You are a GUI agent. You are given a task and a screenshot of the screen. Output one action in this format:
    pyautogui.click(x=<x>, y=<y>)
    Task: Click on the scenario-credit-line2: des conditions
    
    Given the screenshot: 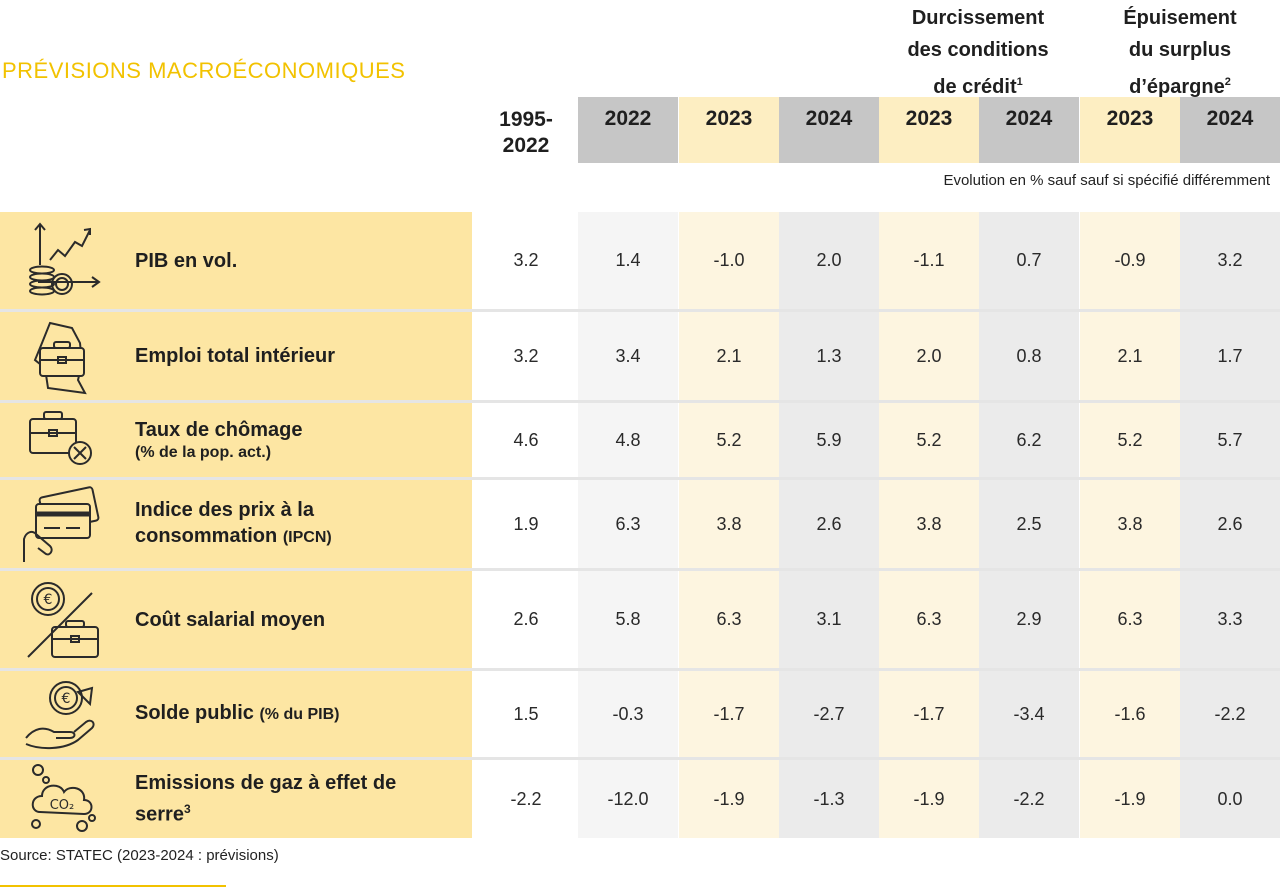 What is the action you would take?
    pyautogui.click(x=978, y=50)
    